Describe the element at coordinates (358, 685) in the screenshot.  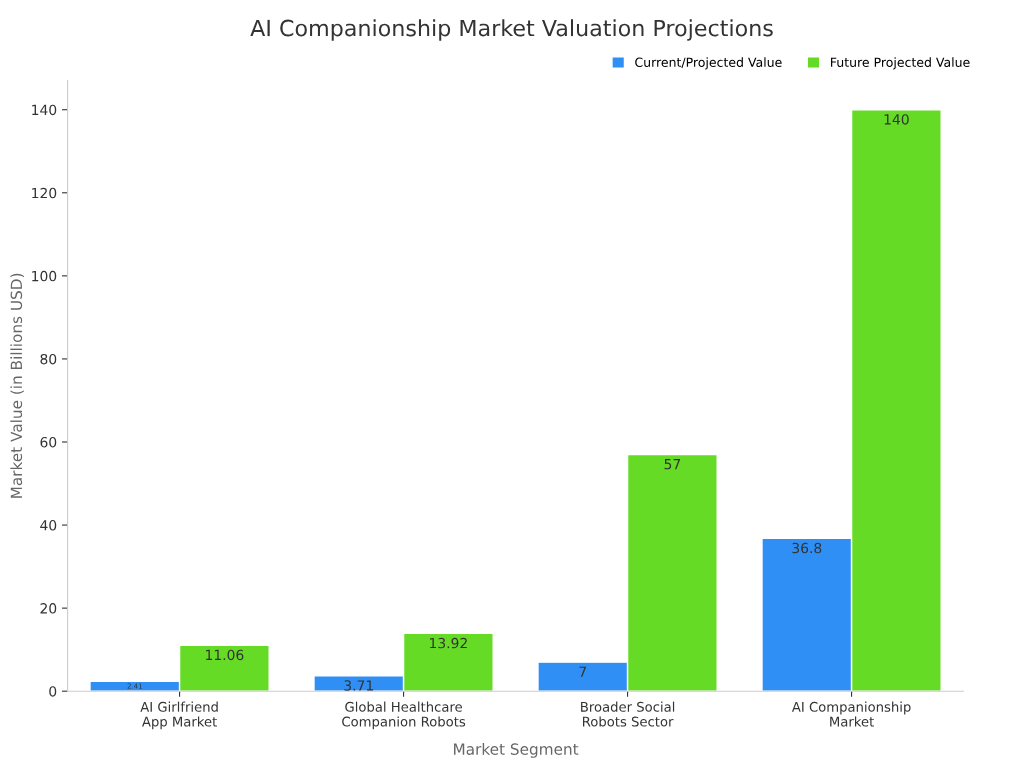
I see `data-label: 3.71` at that location.